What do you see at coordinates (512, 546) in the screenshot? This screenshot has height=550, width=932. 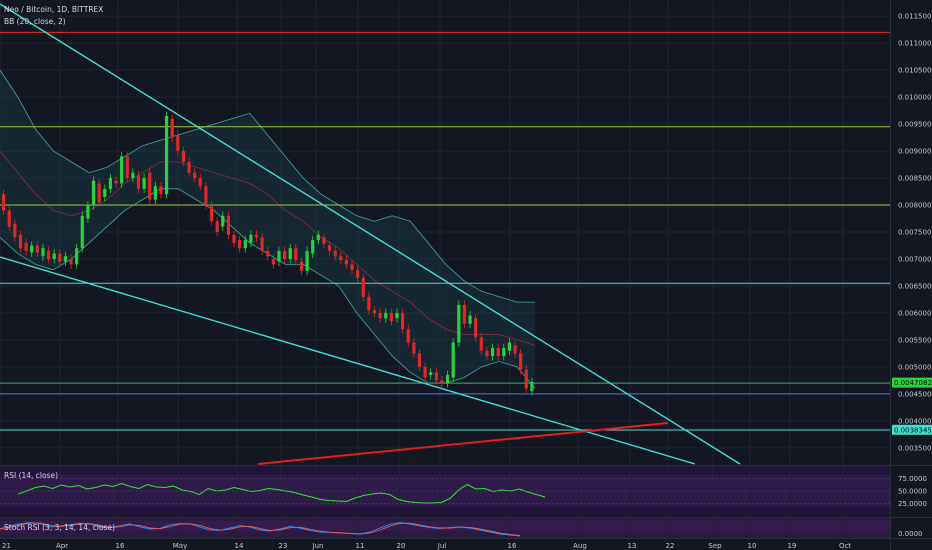 I see `x-tick-label: 16` at bounding box center [512, 546].